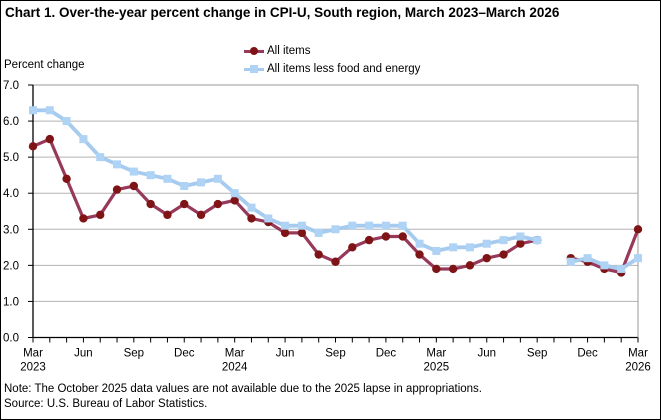 Image resolution: width=661 pixels, height=420 pixels. Describe the element at coordinates (332, 59) in the screenshot. I see `chart-legend: All items All items less food and energy` at that location.